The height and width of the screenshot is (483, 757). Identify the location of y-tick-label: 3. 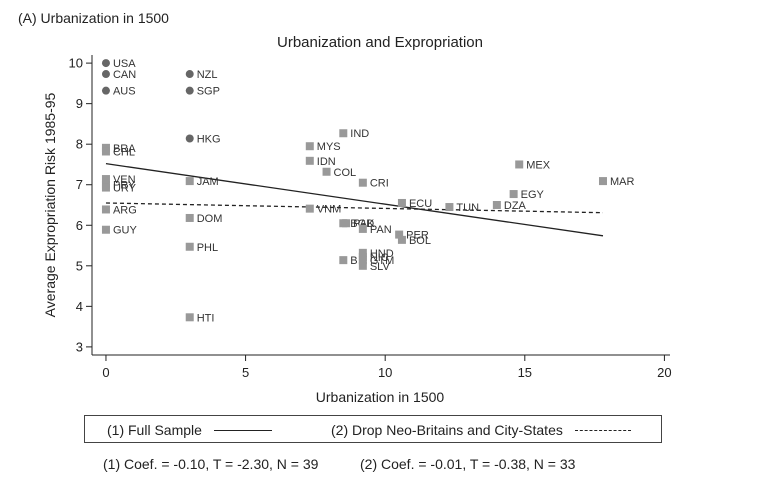
(79, 346).